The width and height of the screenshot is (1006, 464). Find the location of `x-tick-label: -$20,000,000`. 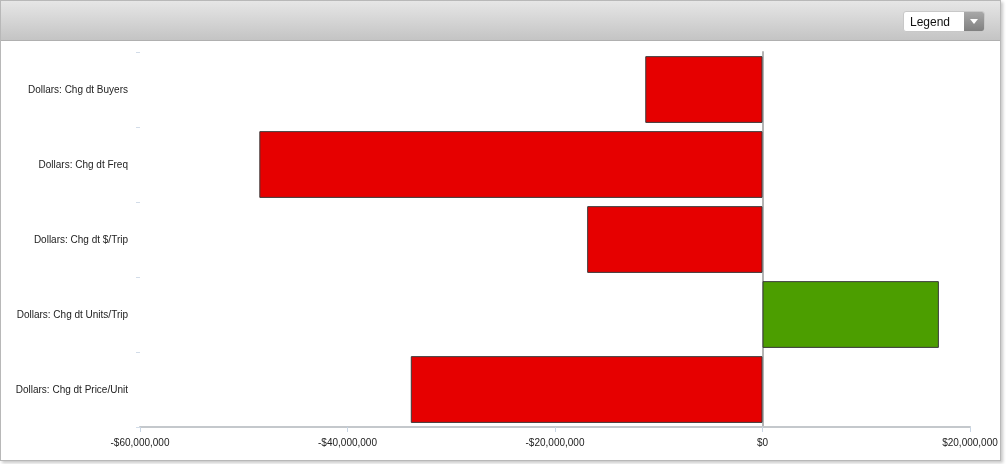

x-tick-label: -$20,000,000 is located at coordinates (555, 442).